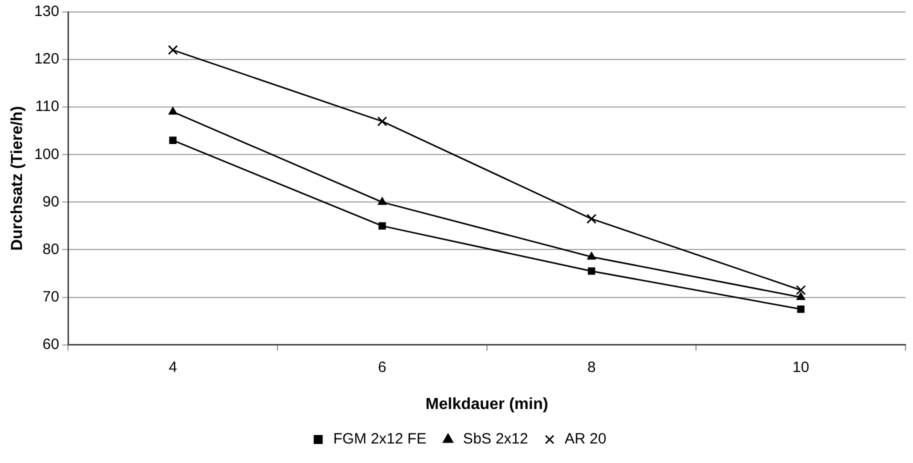 This screenshot has height=463, width=913. What do you see at coordinates (51, 201) in the screenshot?
I see `y-tick-label: 90` at bounding box center [51, 201].